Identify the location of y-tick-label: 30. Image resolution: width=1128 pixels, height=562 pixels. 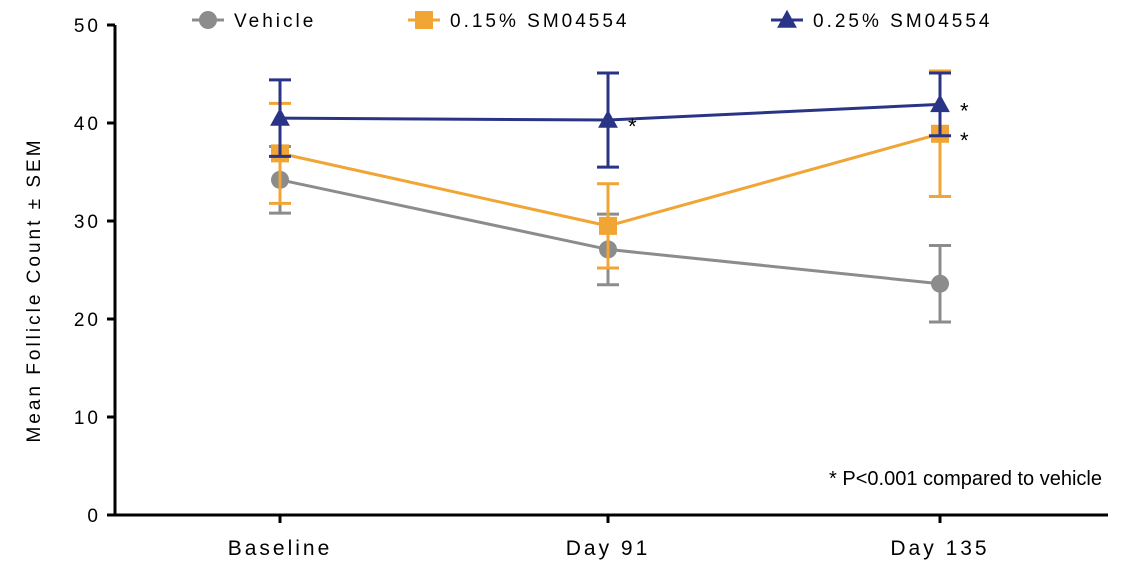
(87, 222).